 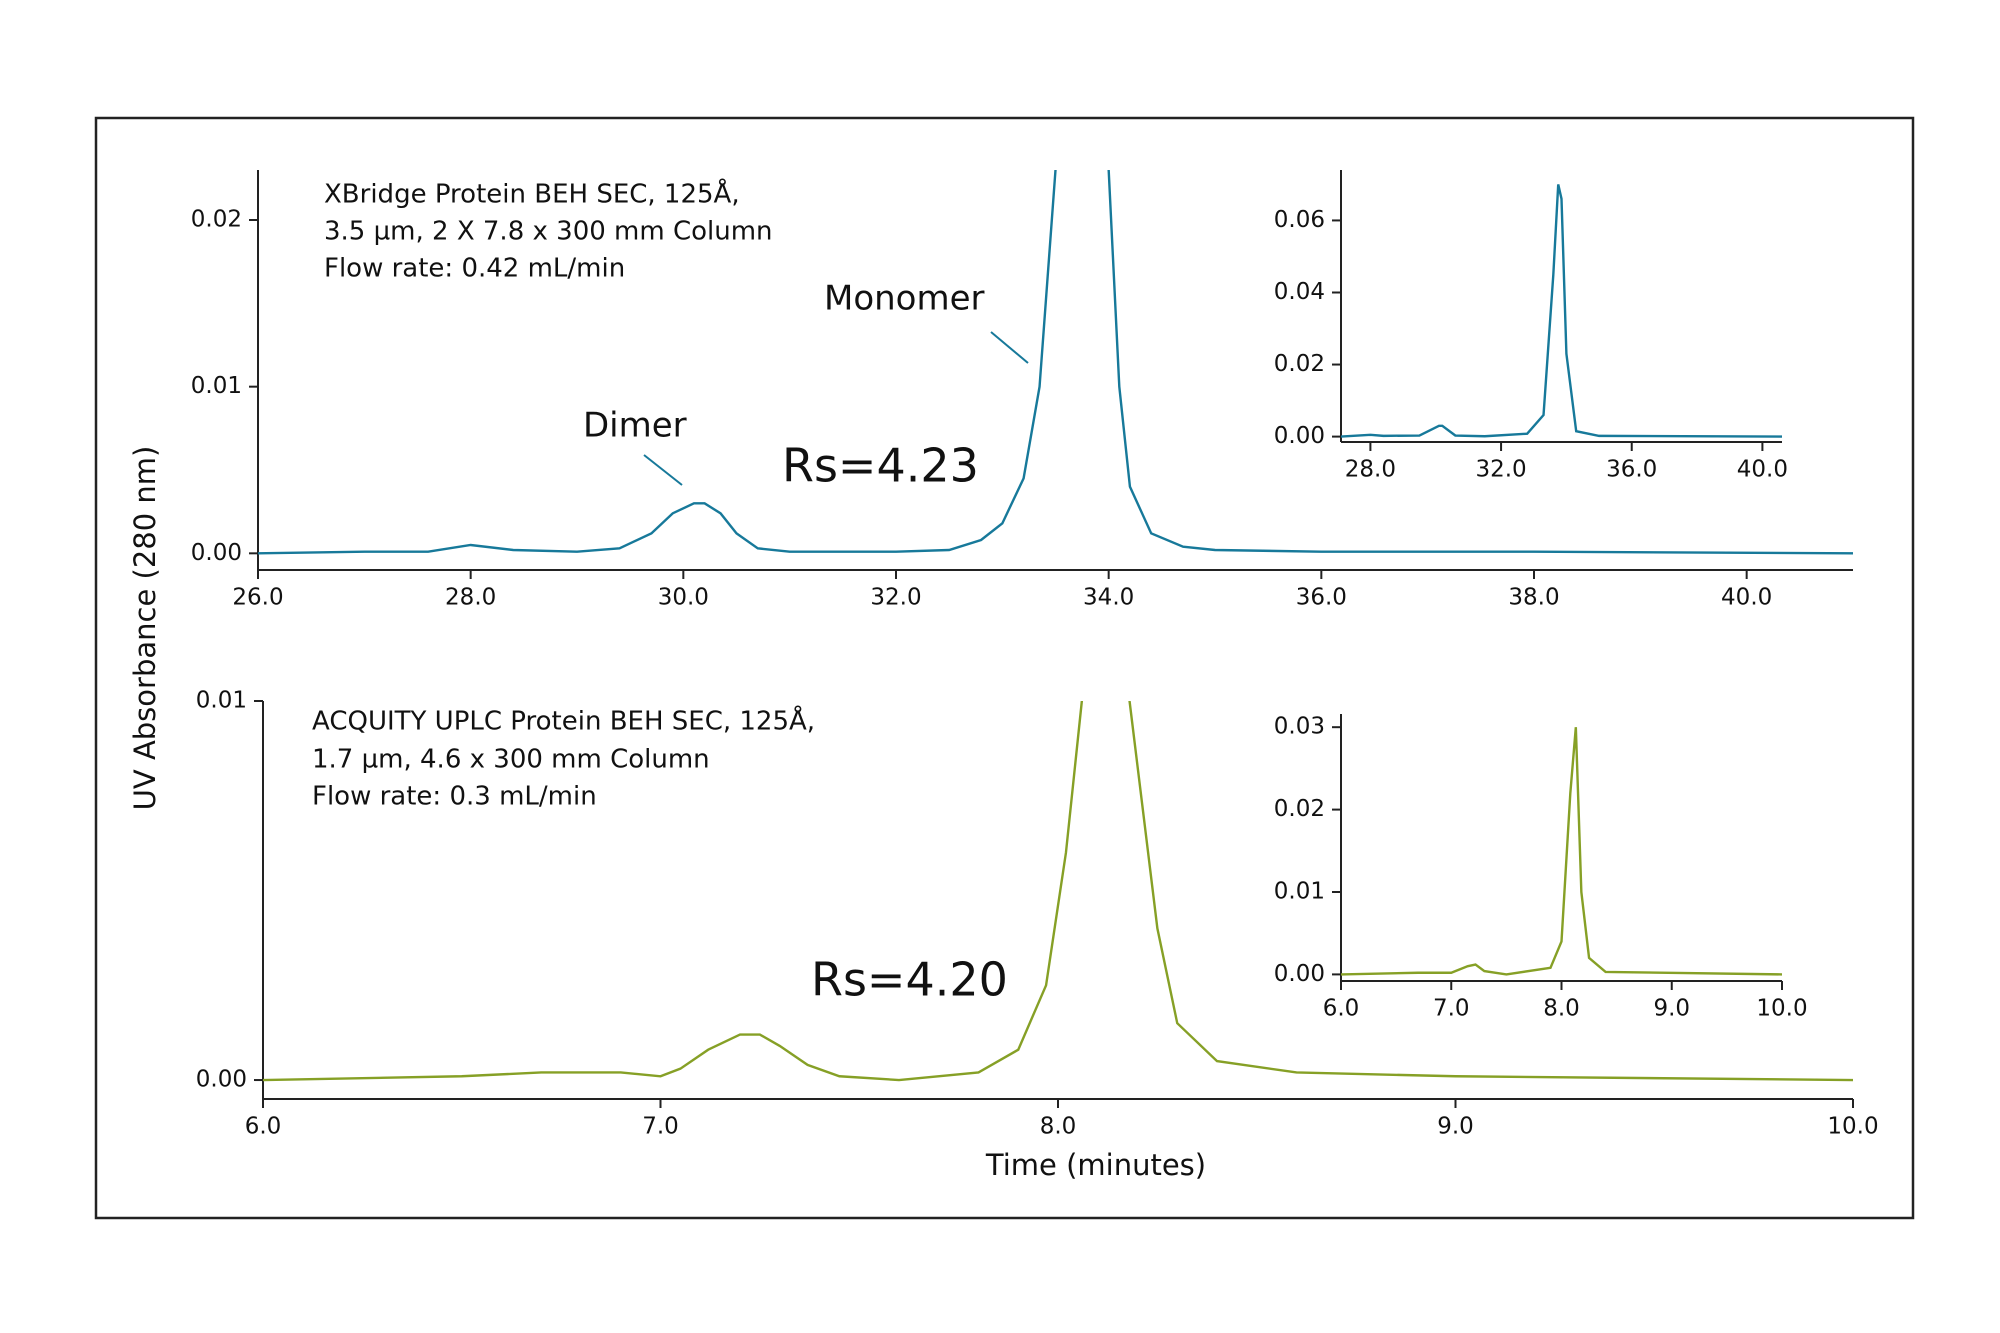 What do you see at coordinates (1299, 292) in the screenshot?
I see `y-tick-label: 0.04` at bounding box center [1299, 292].